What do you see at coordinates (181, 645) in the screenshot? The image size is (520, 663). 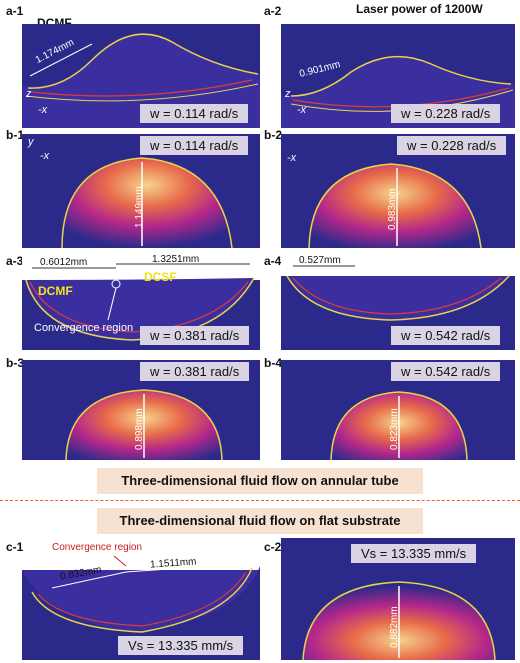 I see `velocity-c1: Vs = 13.335 mm/s` at bounding box center [181, 645].